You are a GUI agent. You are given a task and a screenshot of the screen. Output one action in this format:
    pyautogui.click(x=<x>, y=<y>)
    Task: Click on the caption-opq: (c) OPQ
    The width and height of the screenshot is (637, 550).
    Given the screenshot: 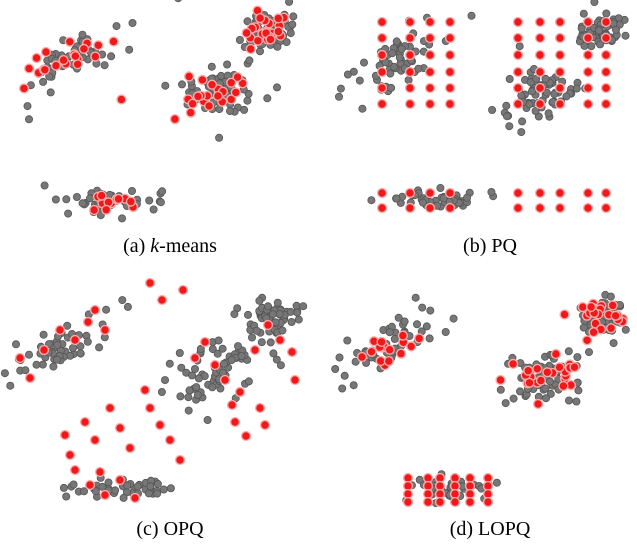 What is the action you would take?
    pyautogui.click(x=170, y=529)
    